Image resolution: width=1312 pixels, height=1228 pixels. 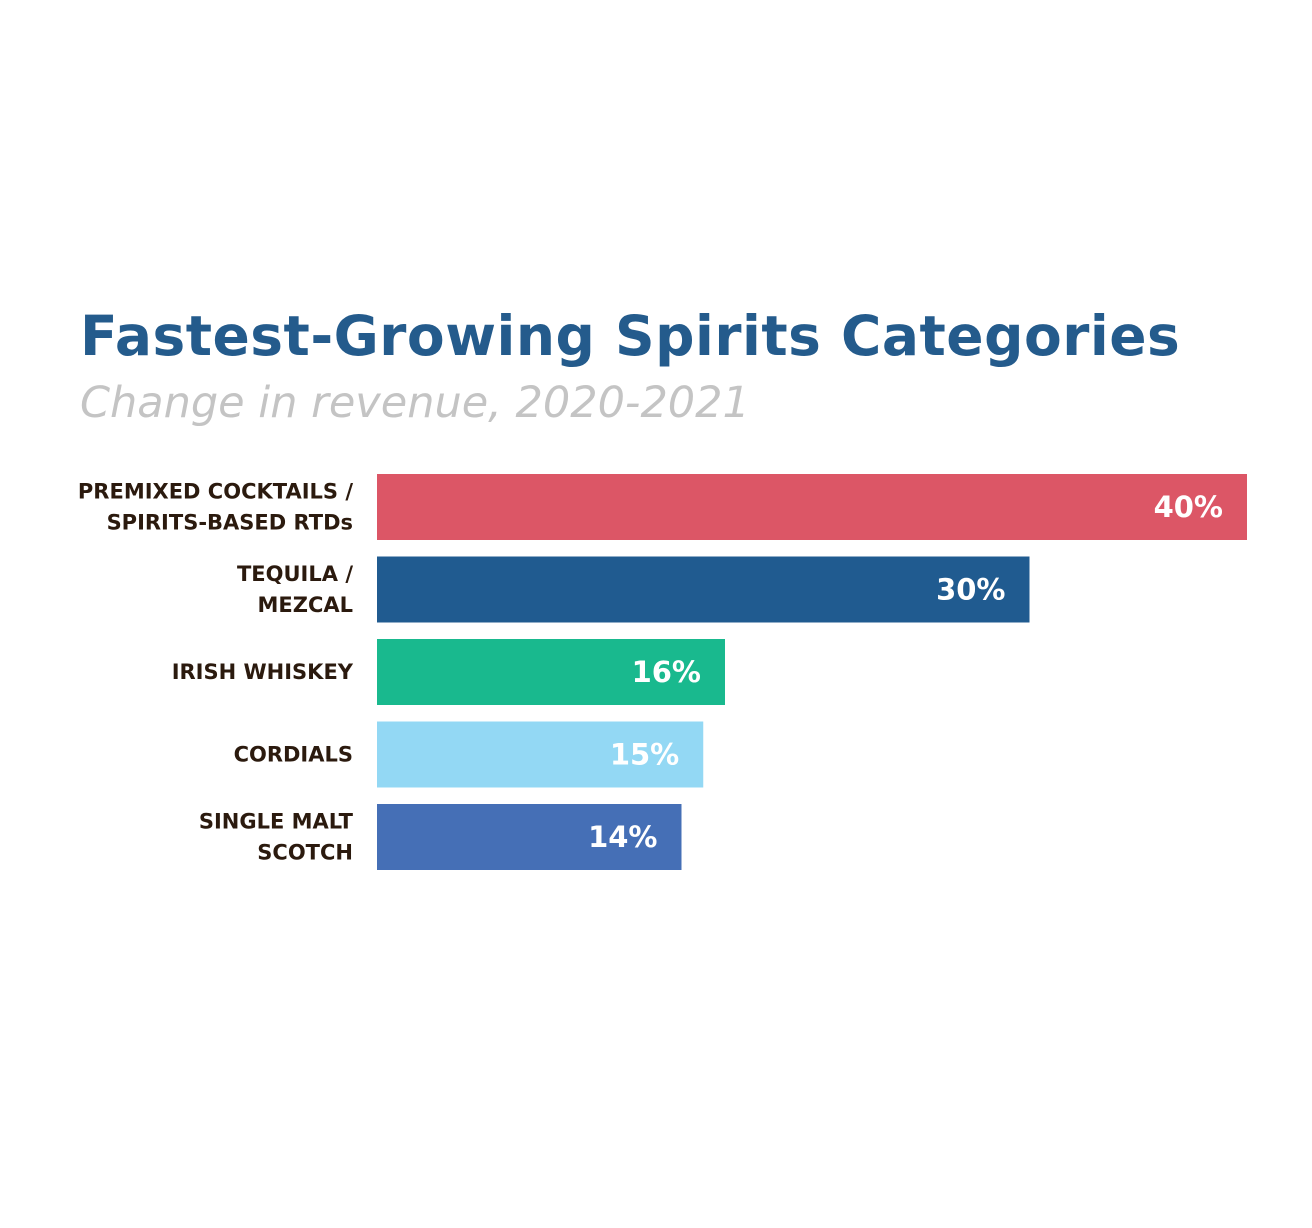 What do you see at coordinates (644, 755) in the screenshot?
I see `bar-value-label-4: 15%` at bounding box center [644, 755].